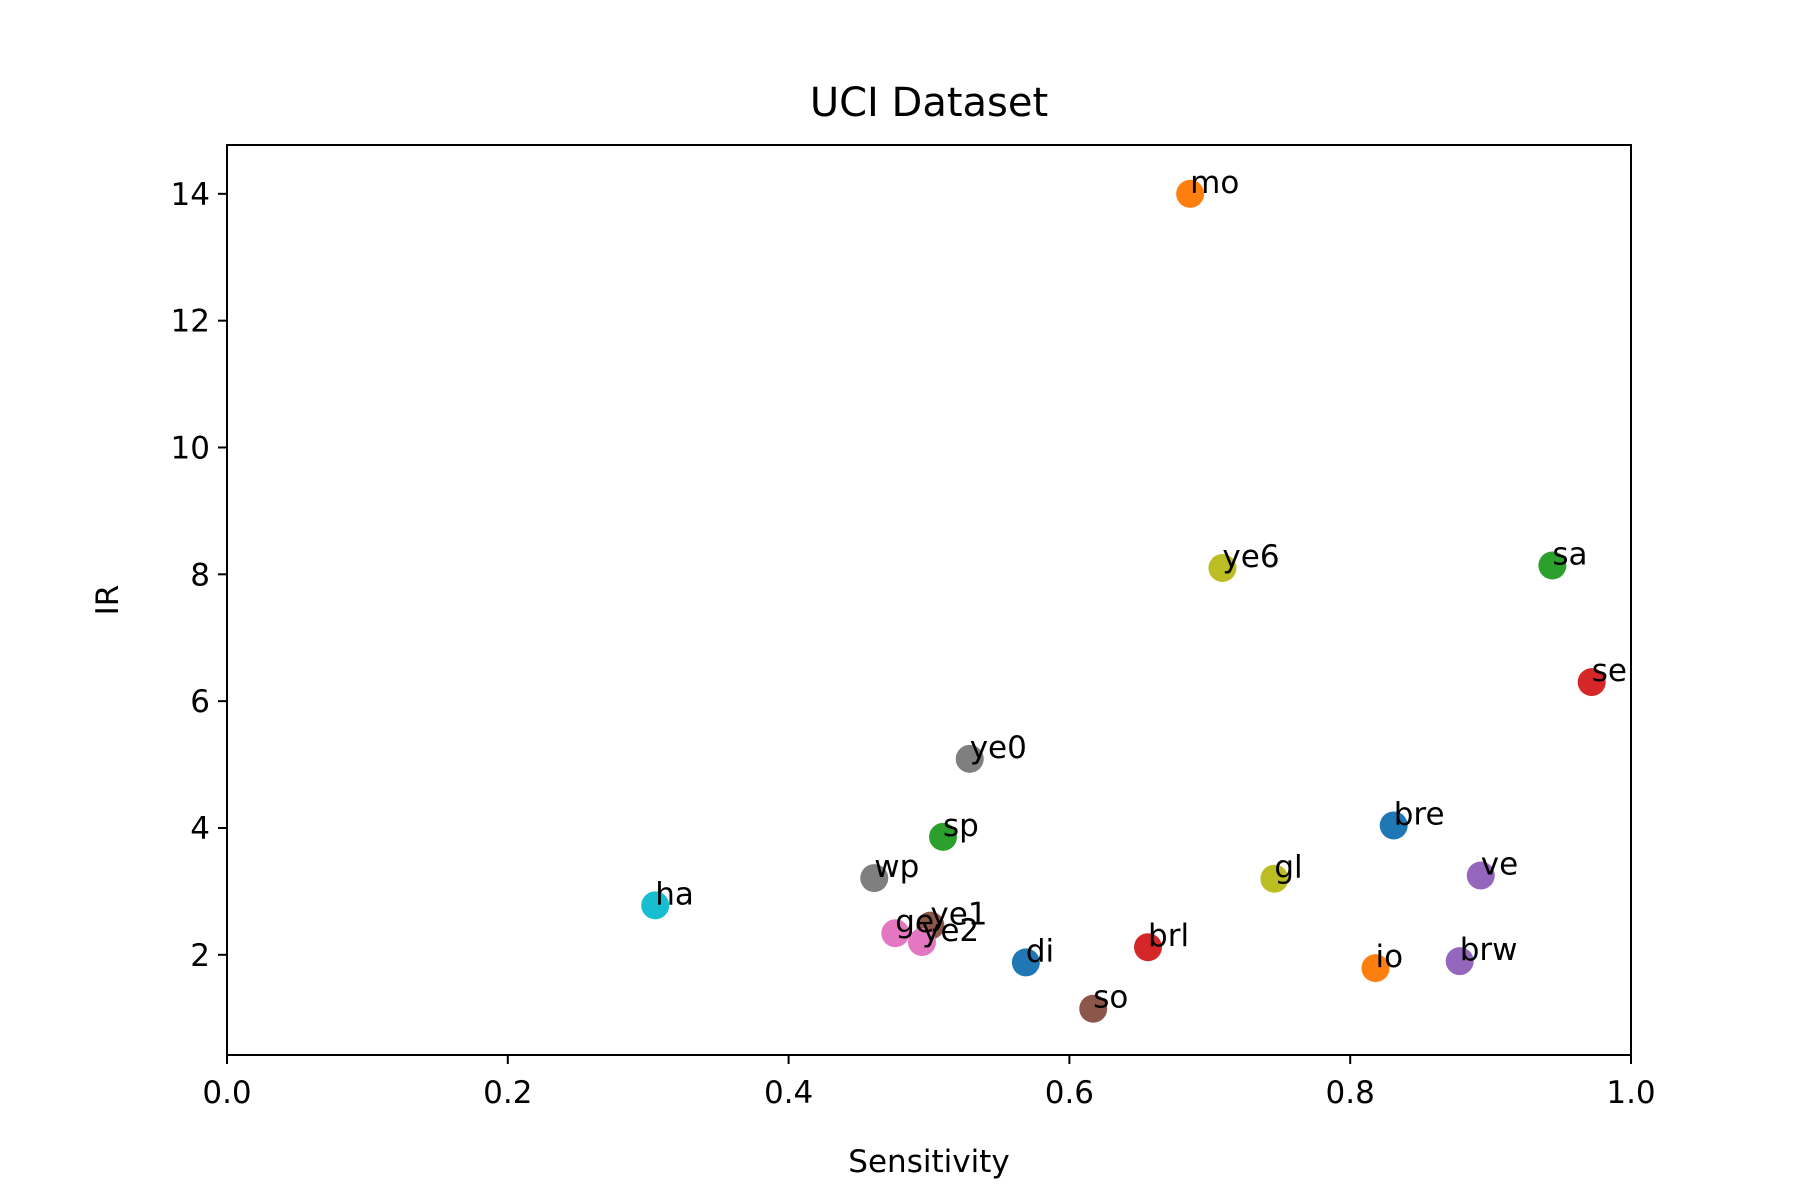  Describe the element at coordinates (1552, 565) in the screenshot. I see `data-point-sa` at that location.